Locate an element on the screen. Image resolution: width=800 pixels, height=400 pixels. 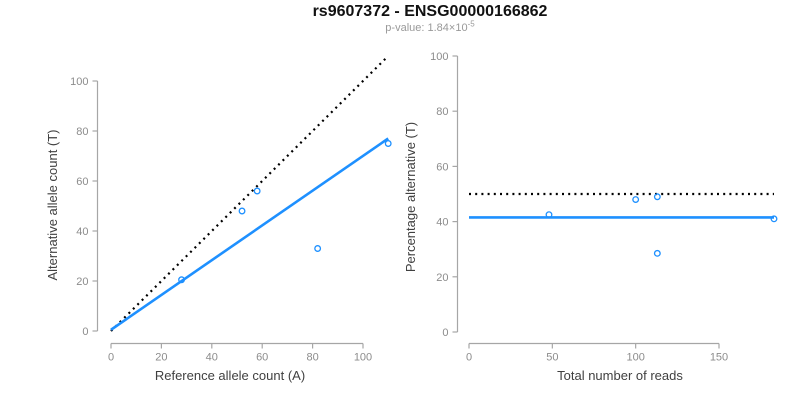
x-tick-label: 40 is located at coordinates (212, 358).